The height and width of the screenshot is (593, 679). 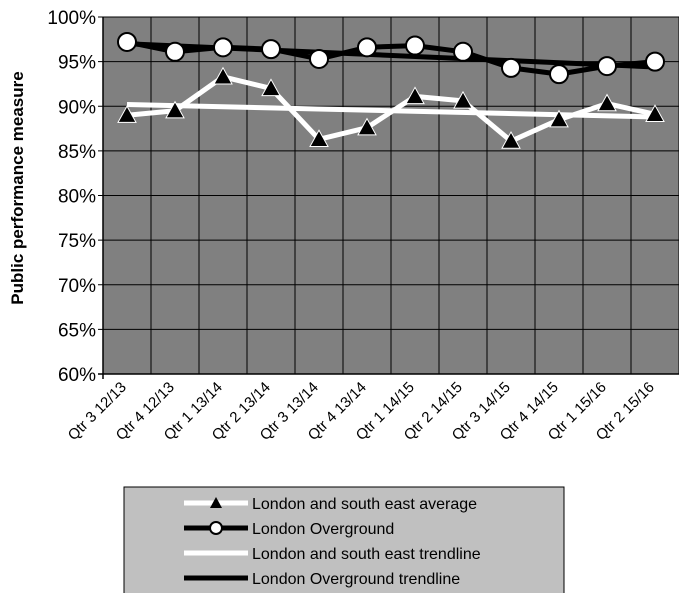 What do you see at coordinates (77, 63) in the screenshot?
I see `y-tick-label: 95%` at bounding box center [77, 63].